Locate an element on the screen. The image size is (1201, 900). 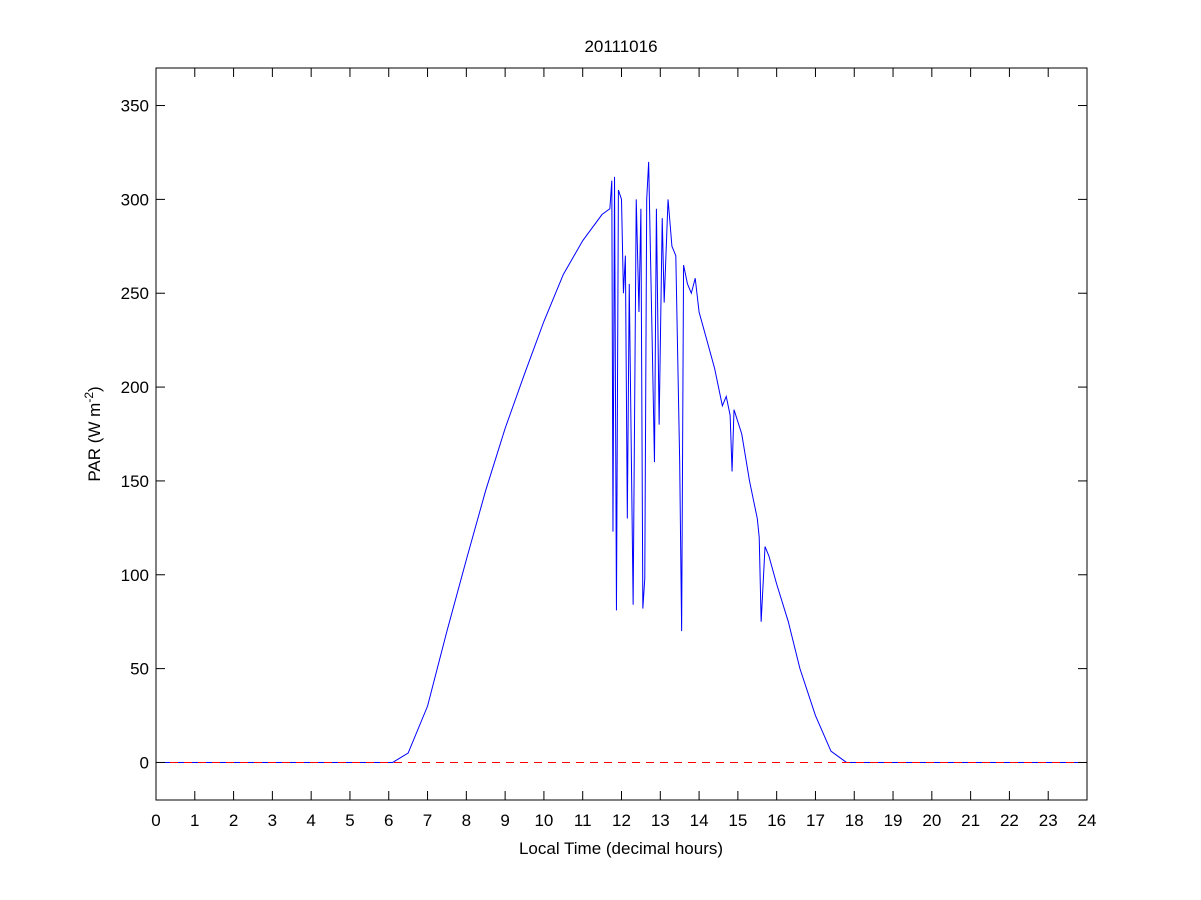
x-tick-label: 1 is located at coordinates (194, 820).